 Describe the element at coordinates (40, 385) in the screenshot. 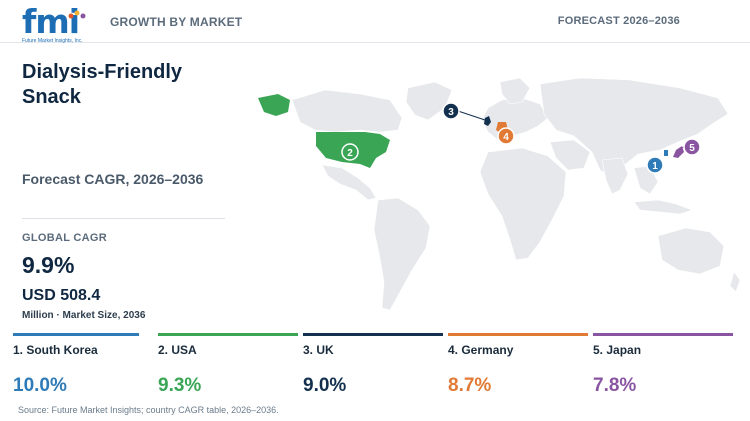

I see `country-cagr: 10.0%` at that location.